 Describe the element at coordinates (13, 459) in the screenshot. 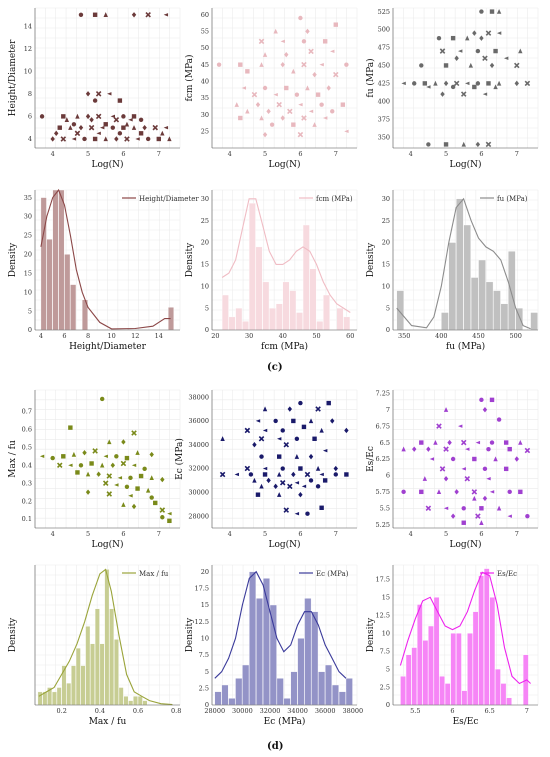

I see `y-axis-title: Max / fu` at that location.